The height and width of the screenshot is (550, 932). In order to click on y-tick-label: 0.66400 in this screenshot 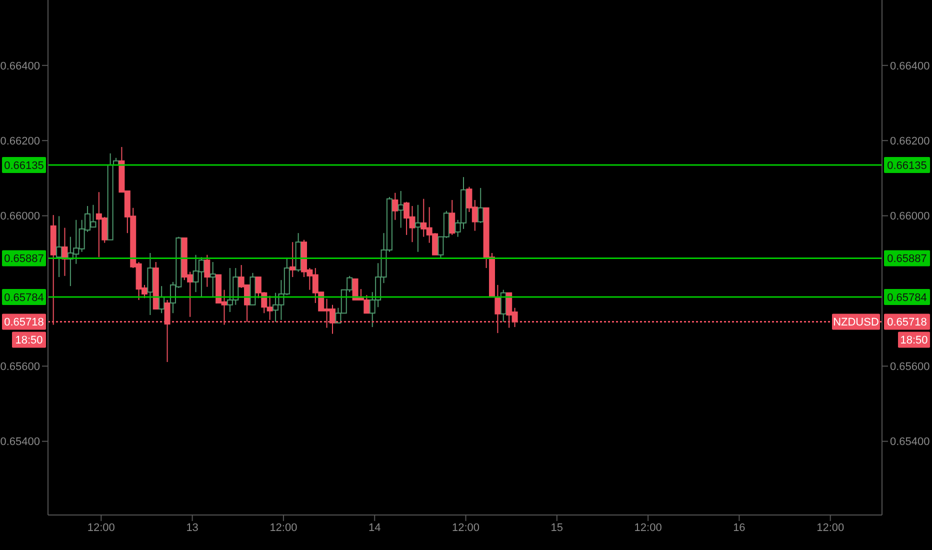, I will do `click(20, 66)`.